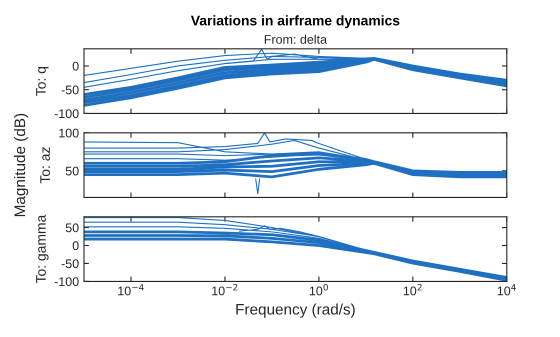  What do you see at coordinates (69, 133) in the screenshot?
I see `y-tick-label: 100` at bounding box center [69, 133].